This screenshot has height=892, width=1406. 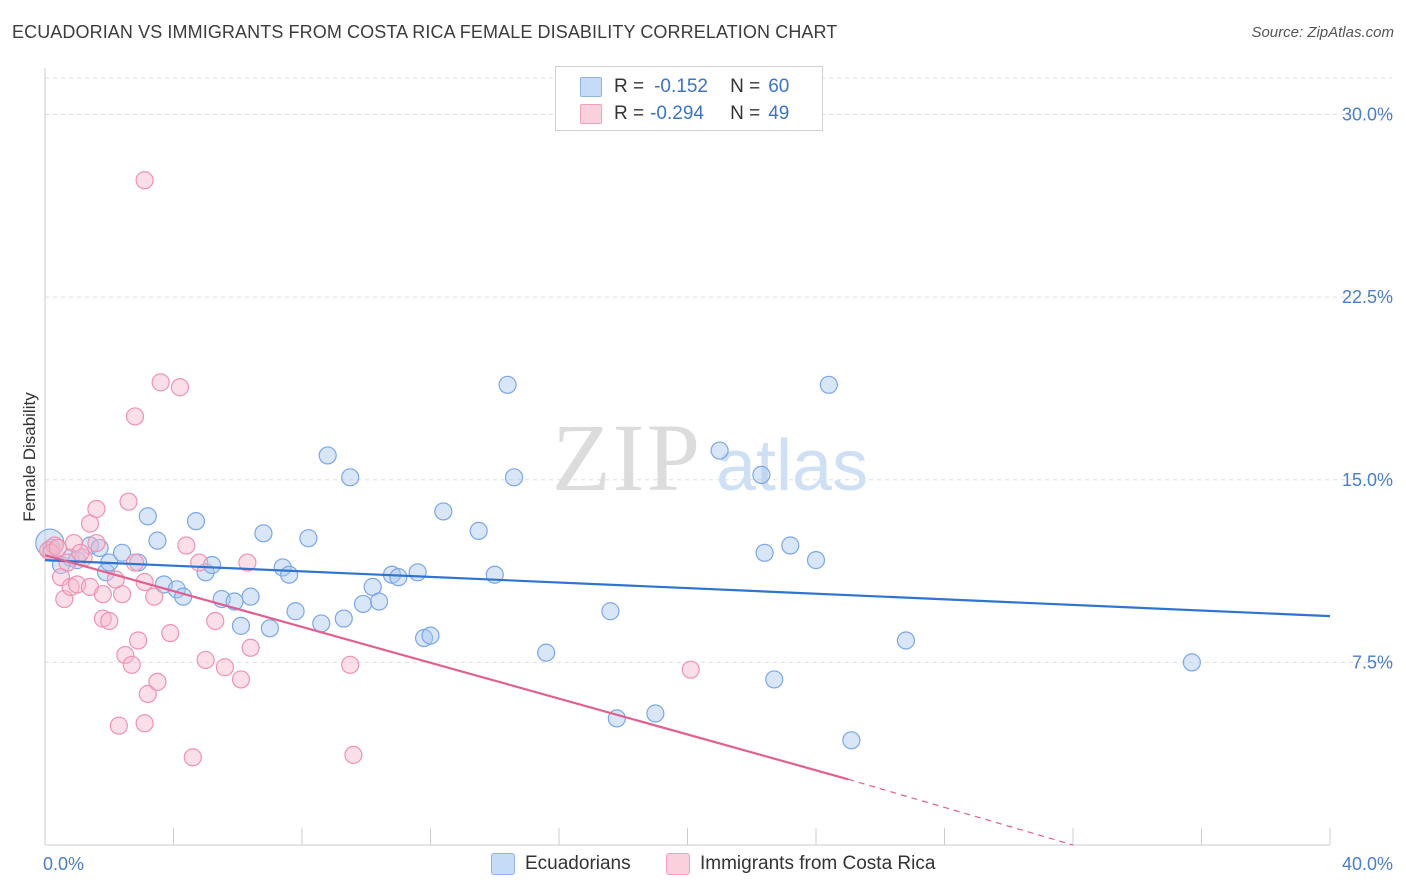 What do you see at coordinates (792, 466) in the screenshot?
I see `watermark-atlas: atlas` at bounding box center [792, 466].